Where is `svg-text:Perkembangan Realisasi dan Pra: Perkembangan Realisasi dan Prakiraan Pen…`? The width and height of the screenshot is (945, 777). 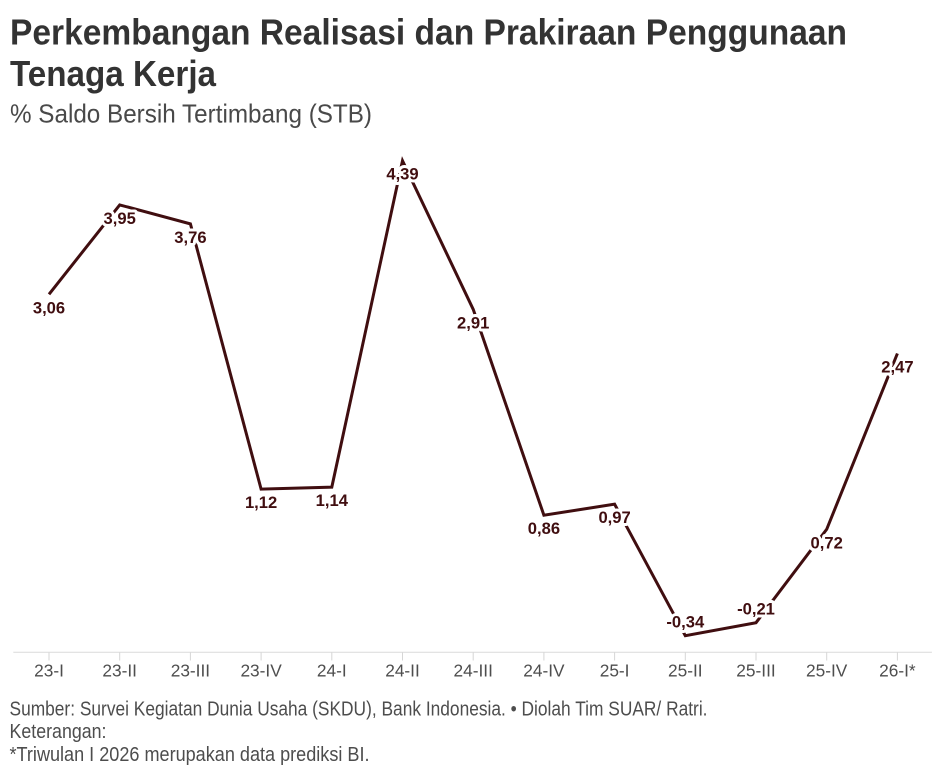 svg-text:Perkembangan Realisasi dan Pra: Perkembangan Realisasi dan Prakiraan Pen… is located at coordinates (428, 32).